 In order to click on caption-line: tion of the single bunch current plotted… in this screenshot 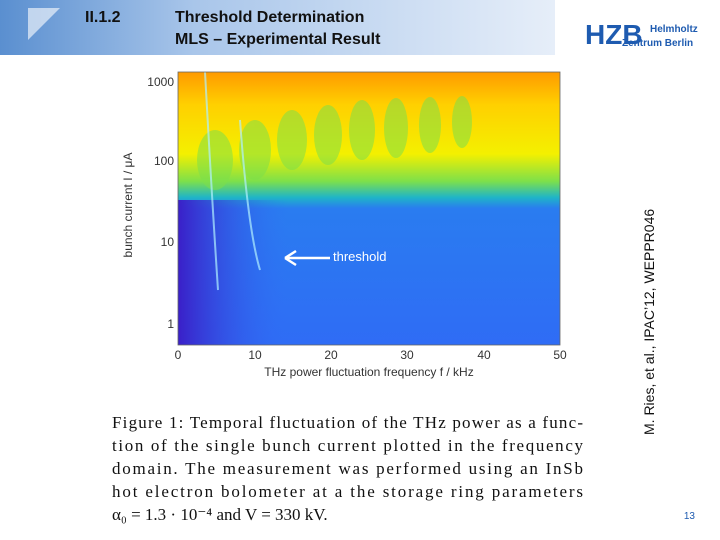, I will do `click(348, 445)`.